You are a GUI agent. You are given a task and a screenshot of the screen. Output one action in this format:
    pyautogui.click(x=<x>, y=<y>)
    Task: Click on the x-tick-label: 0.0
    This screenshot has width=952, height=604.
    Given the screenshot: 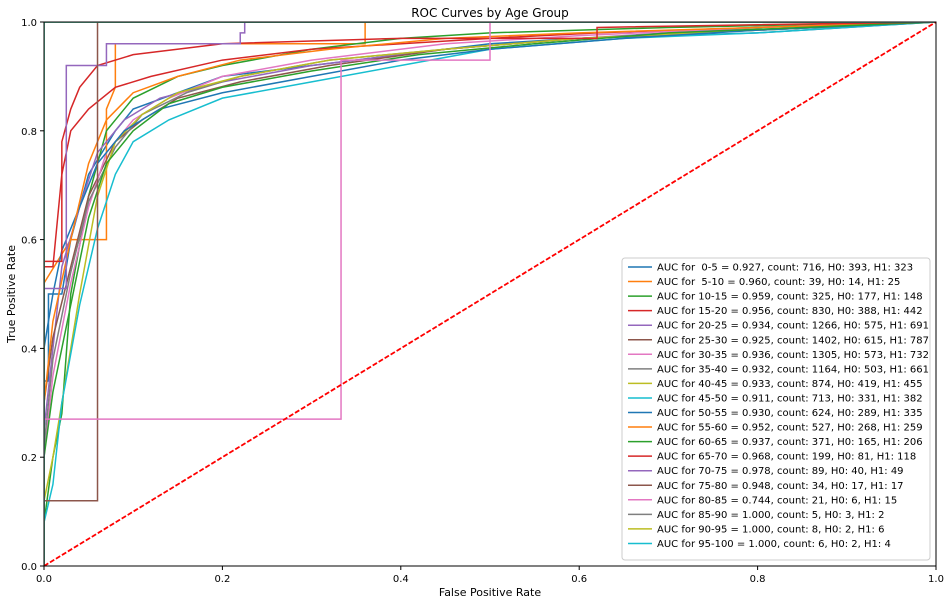 What is the action you would take?
    pyautogui.click(x=44, y=579)
    